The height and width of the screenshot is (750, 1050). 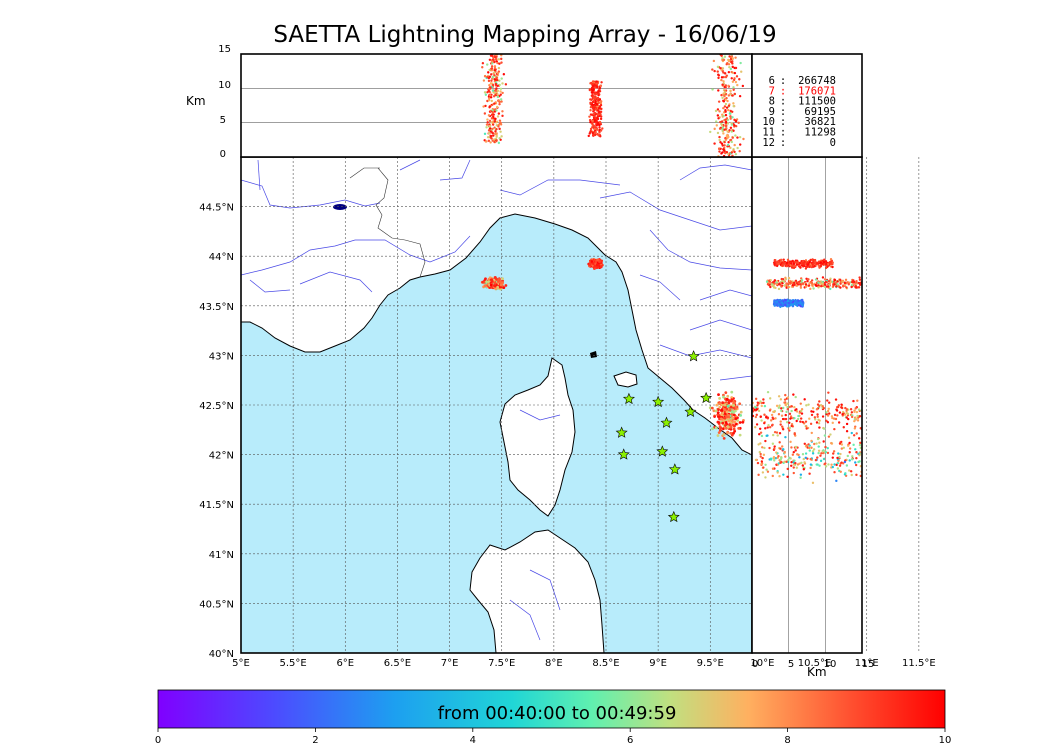 I want to click on elba, so click(x=625, y=379).